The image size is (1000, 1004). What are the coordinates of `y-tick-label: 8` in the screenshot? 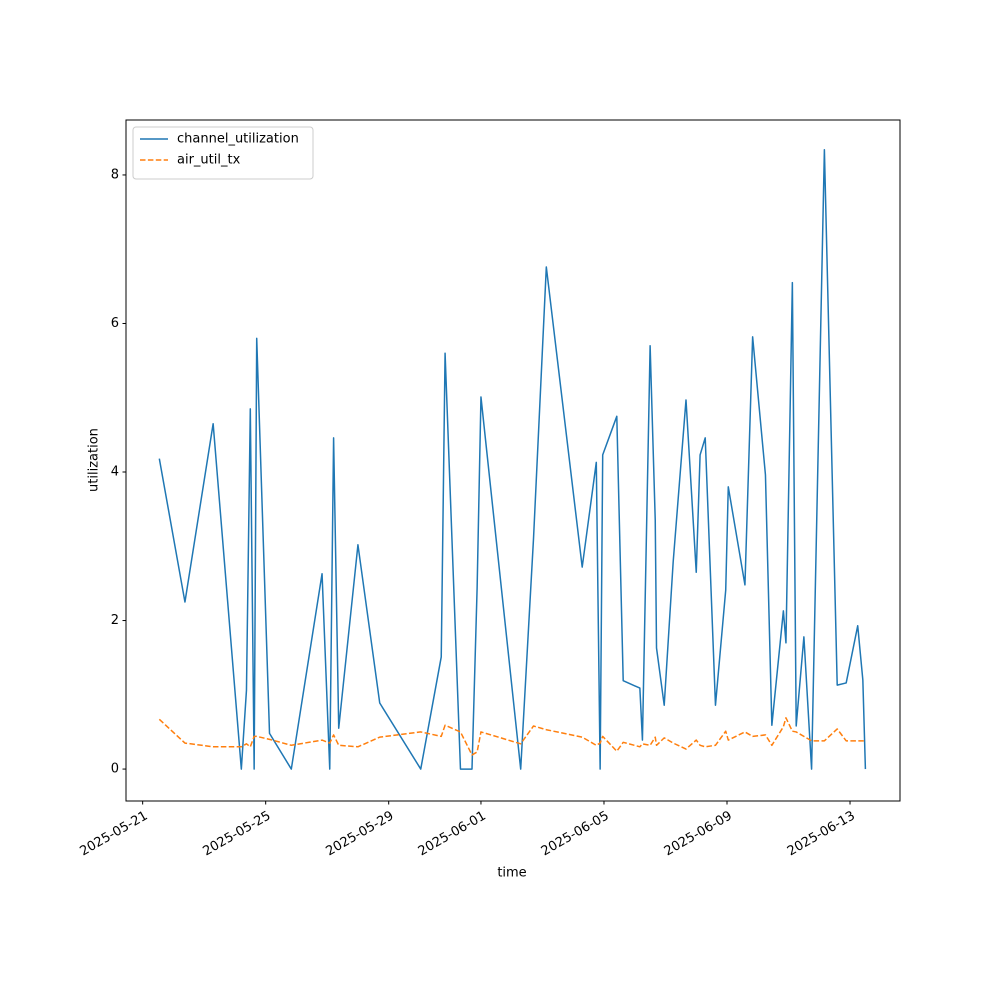 It's located at (115, 174).